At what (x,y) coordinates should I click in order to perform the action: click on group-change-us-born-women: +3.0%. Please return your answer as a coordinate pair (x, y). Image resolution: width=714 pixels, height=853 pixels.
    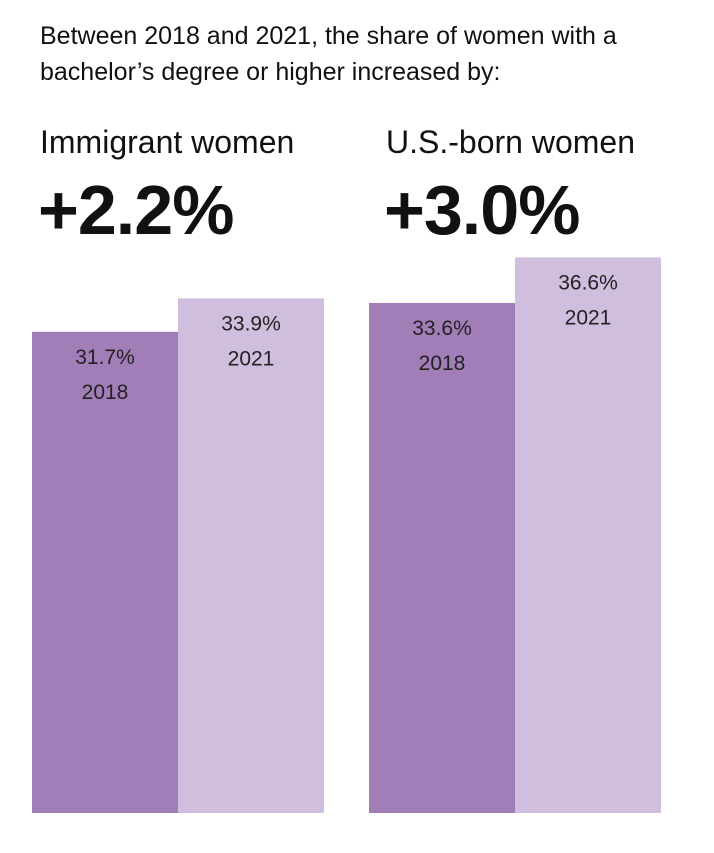
    Looking at the image, I should click on (482, 210).